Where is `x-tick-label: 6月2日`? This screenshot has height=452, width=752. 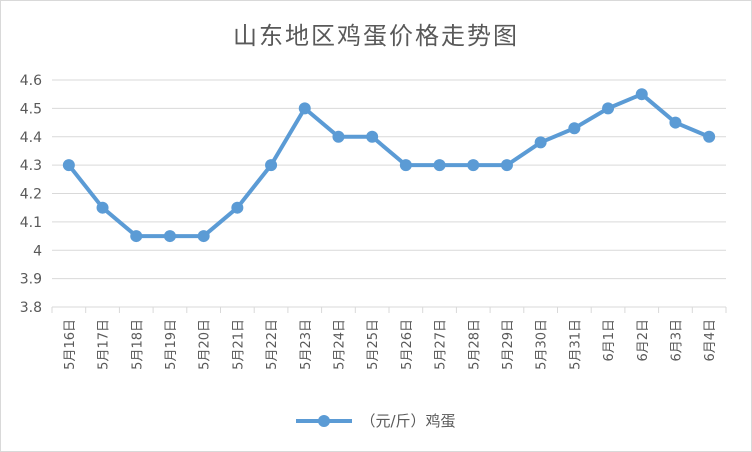
x-tick-label: 6月2日 is located at coordinates (643, 340).